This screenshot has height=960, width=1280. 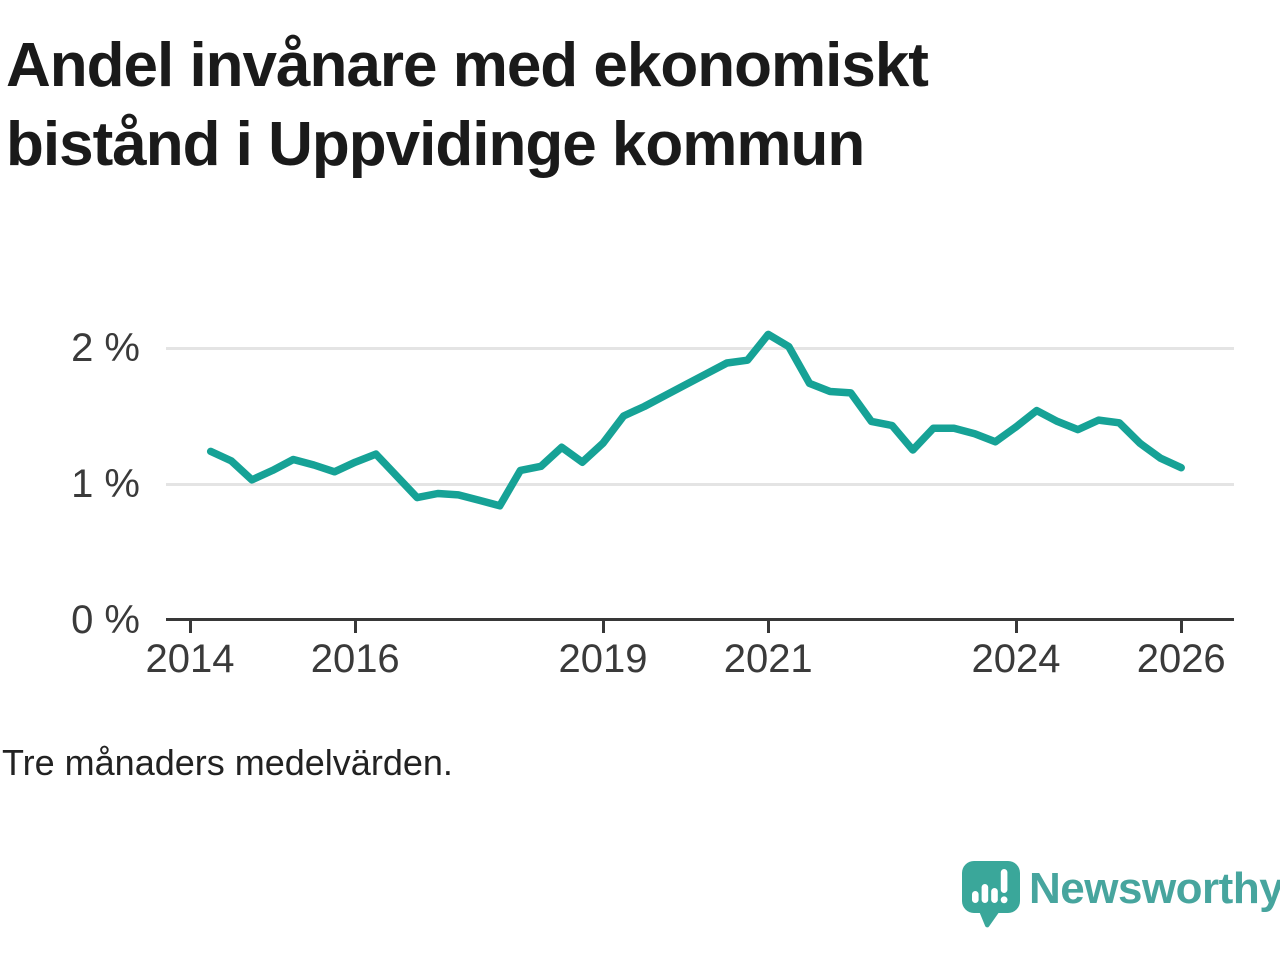 I want to click on x-axis-line, so click(x=700, y=619).